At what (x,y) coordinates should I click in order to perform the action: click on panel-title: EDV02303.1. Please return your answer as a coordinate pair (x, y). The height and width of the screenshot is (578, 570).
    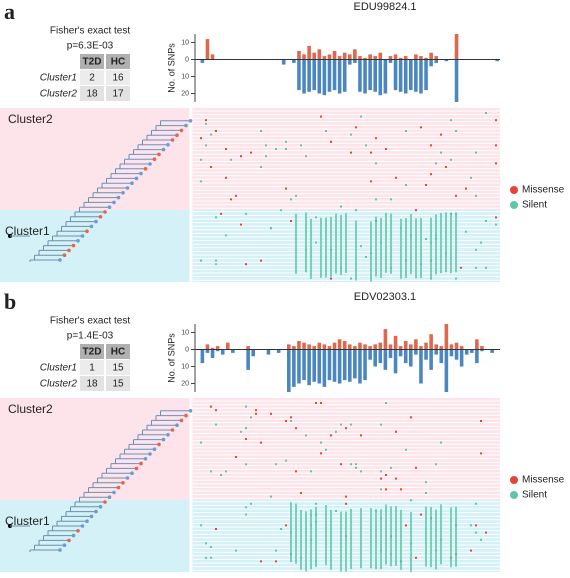
    Looking at the image, I should click on (385, 297).